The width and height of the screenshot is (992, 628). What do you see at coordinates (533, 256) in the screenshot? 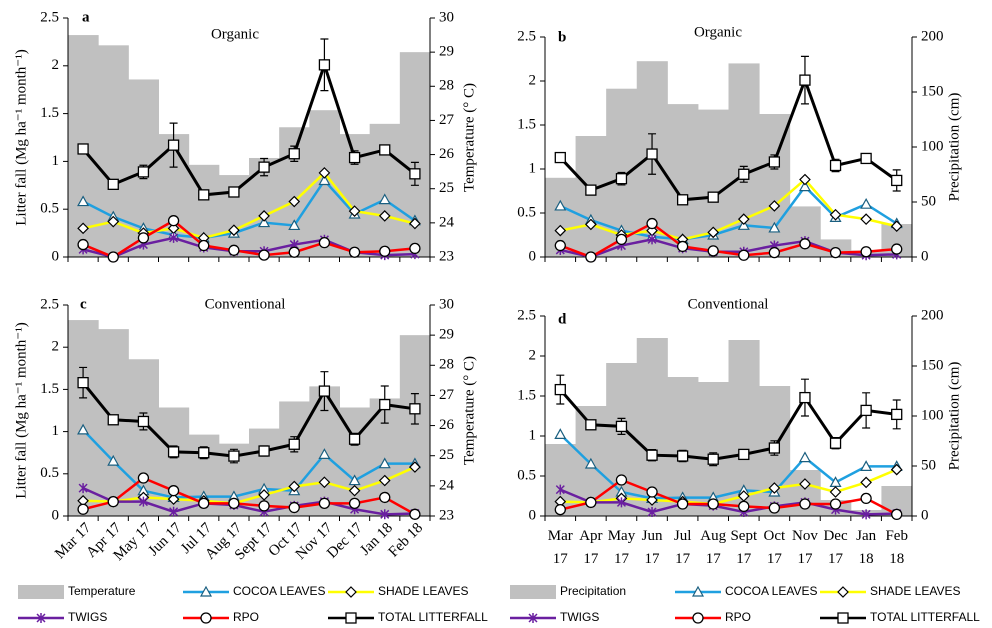
I see `y-tick-label: 0` at bounding box center [533, 256].